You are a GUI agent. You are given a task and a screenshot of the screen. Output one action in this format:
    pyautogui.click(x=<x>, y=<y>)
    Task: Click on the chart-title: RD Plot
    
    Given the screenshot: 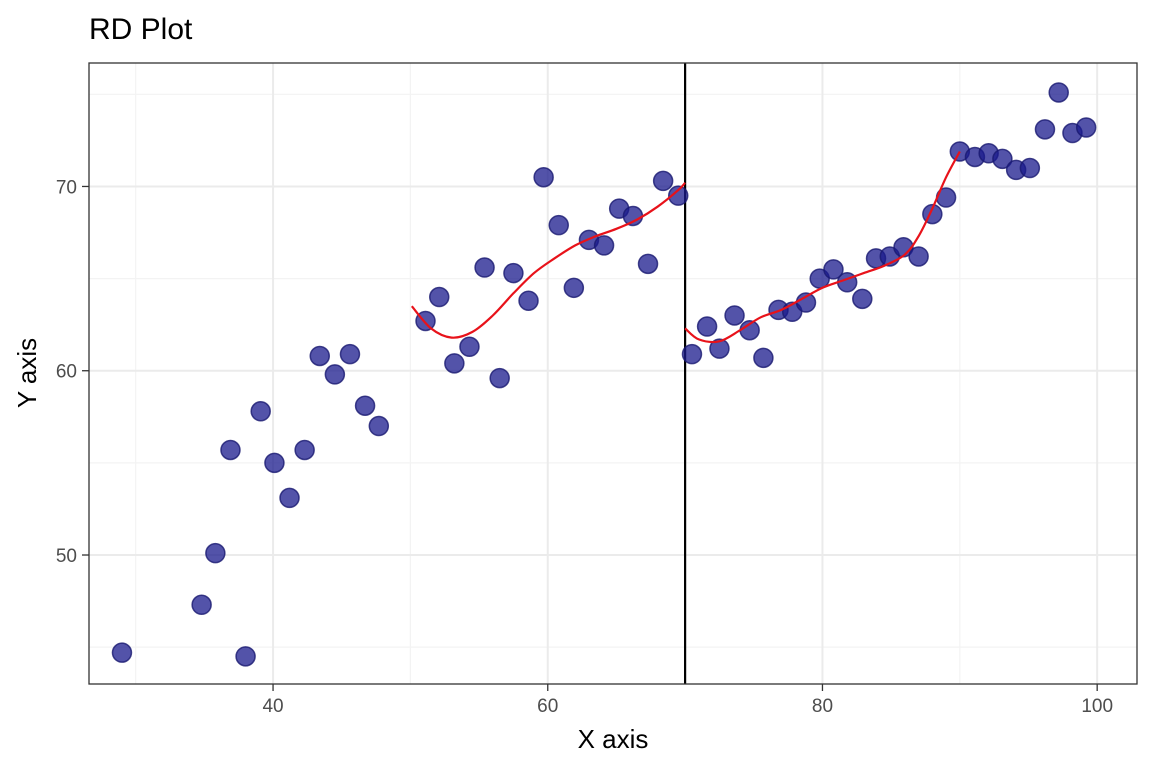 What is the action you would take?
    pyautogui.click(x=141, y=29)
    